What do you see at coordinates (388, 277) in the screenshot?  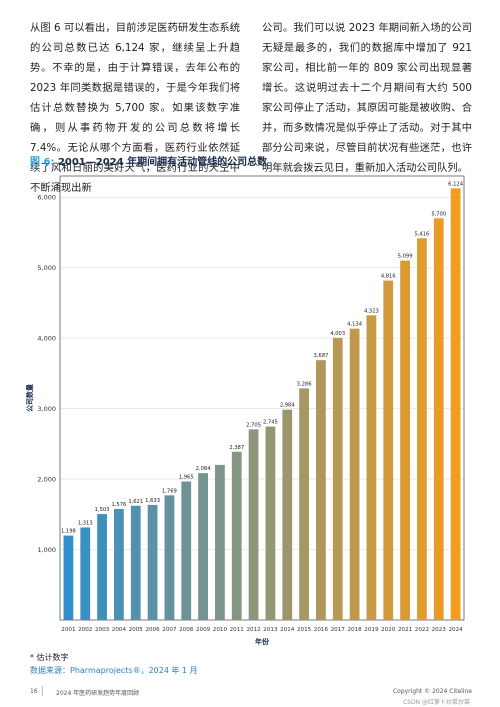 I see `data-label: 4,816` at bounding box center [388, 277].